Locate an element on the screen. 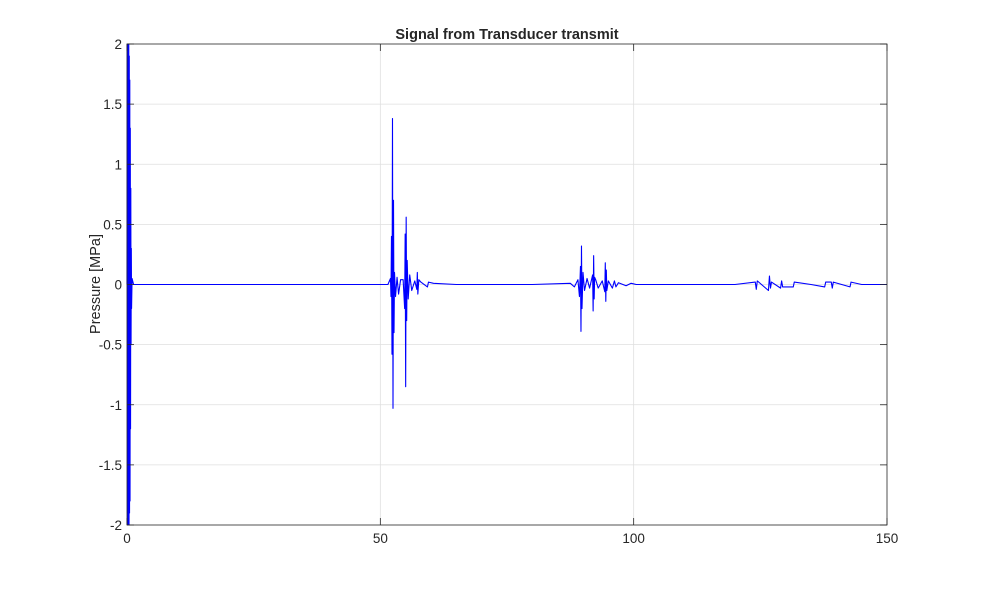 This screenshot has height=595, width=981. y-tick-label: -0.5 is located at coordinates (110, 345).